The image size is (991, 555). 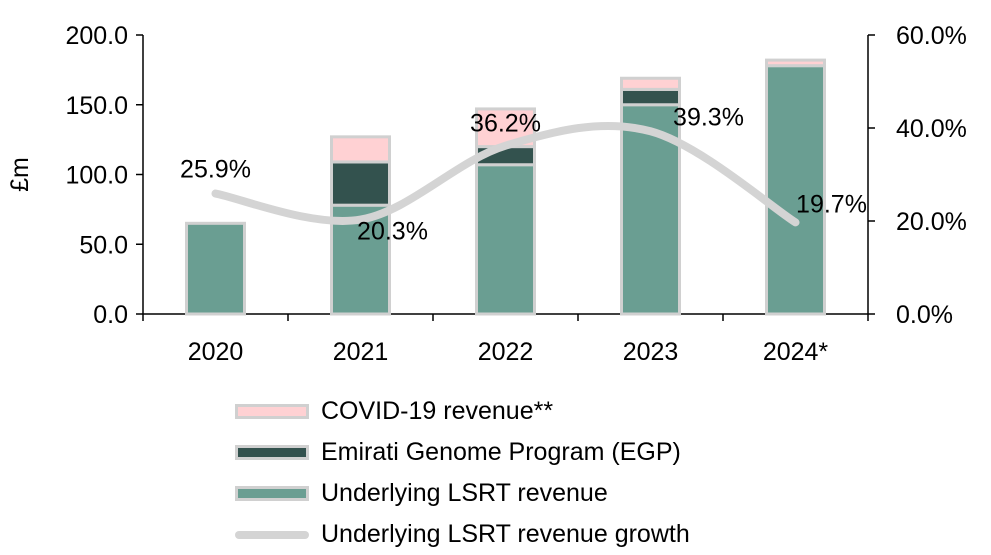 What do you see at coordinates (506, 352) in the screenshot?
I see `x-tick-label: 2022` at bounding box center [506, 352].